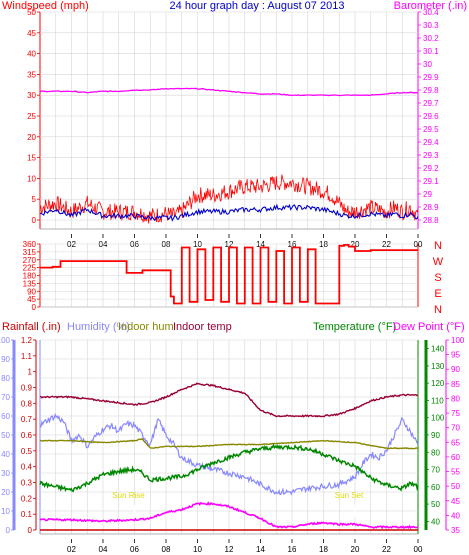  What do you see at coordinates (5, 492) in the screenshot?
I see `humidity-axis-tick-label: 20` at bounding box center [5, 492].